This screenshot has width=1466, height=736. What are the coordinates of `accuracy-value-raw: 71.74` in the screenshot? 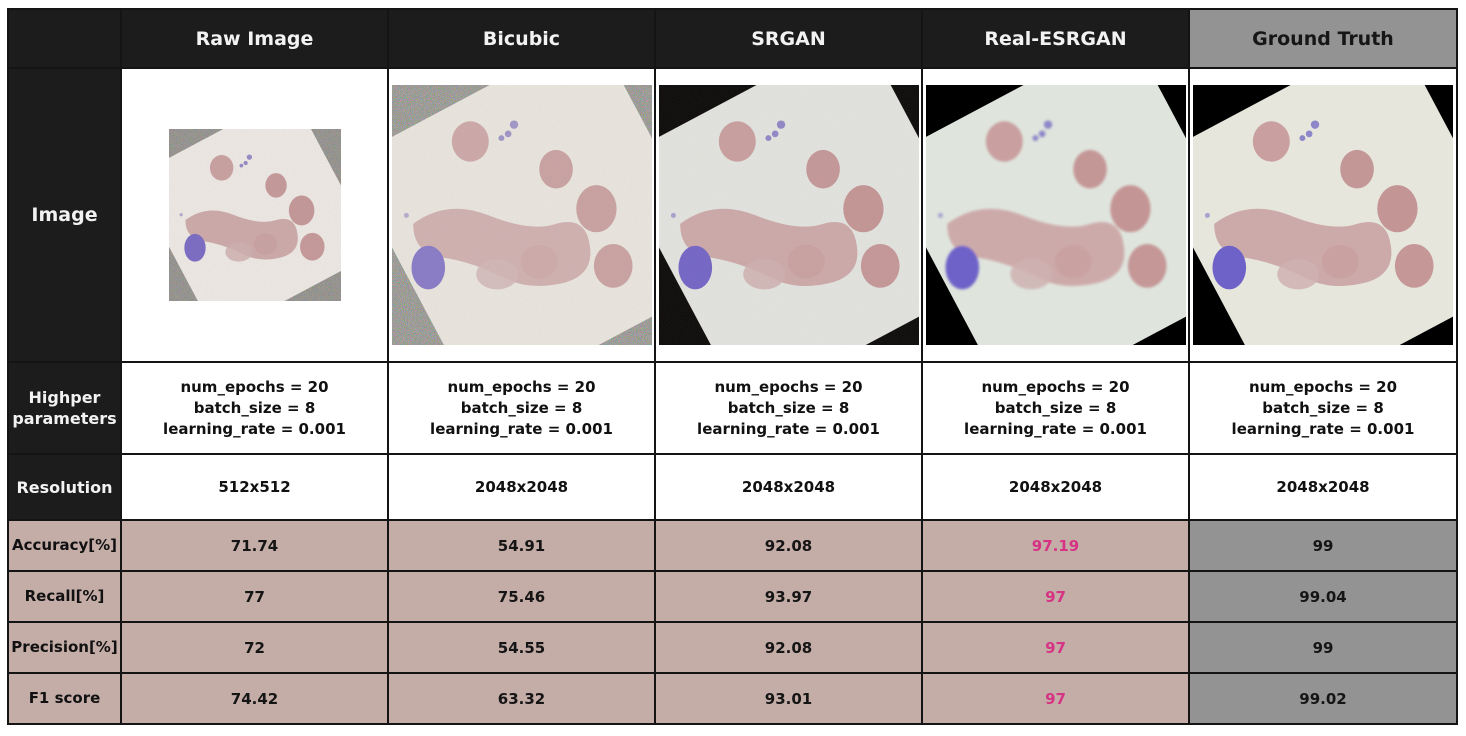 It's located at (254, 545).